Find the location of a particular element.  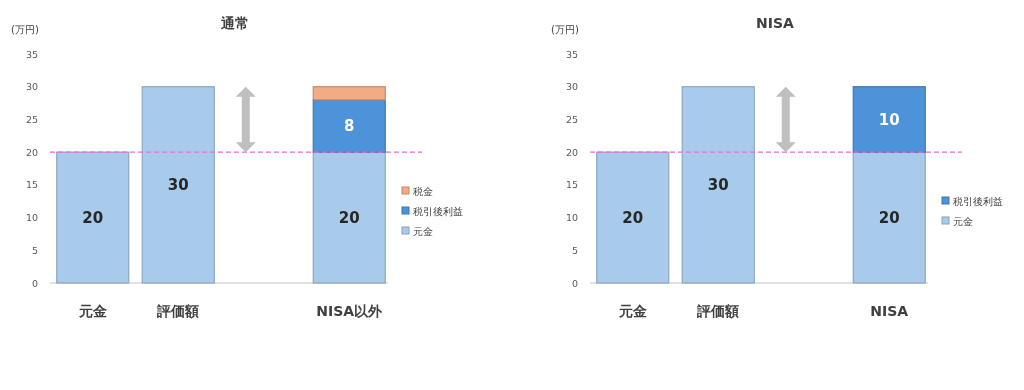

x-tick-label: NISA以外 is located at coordinates (350, 311).